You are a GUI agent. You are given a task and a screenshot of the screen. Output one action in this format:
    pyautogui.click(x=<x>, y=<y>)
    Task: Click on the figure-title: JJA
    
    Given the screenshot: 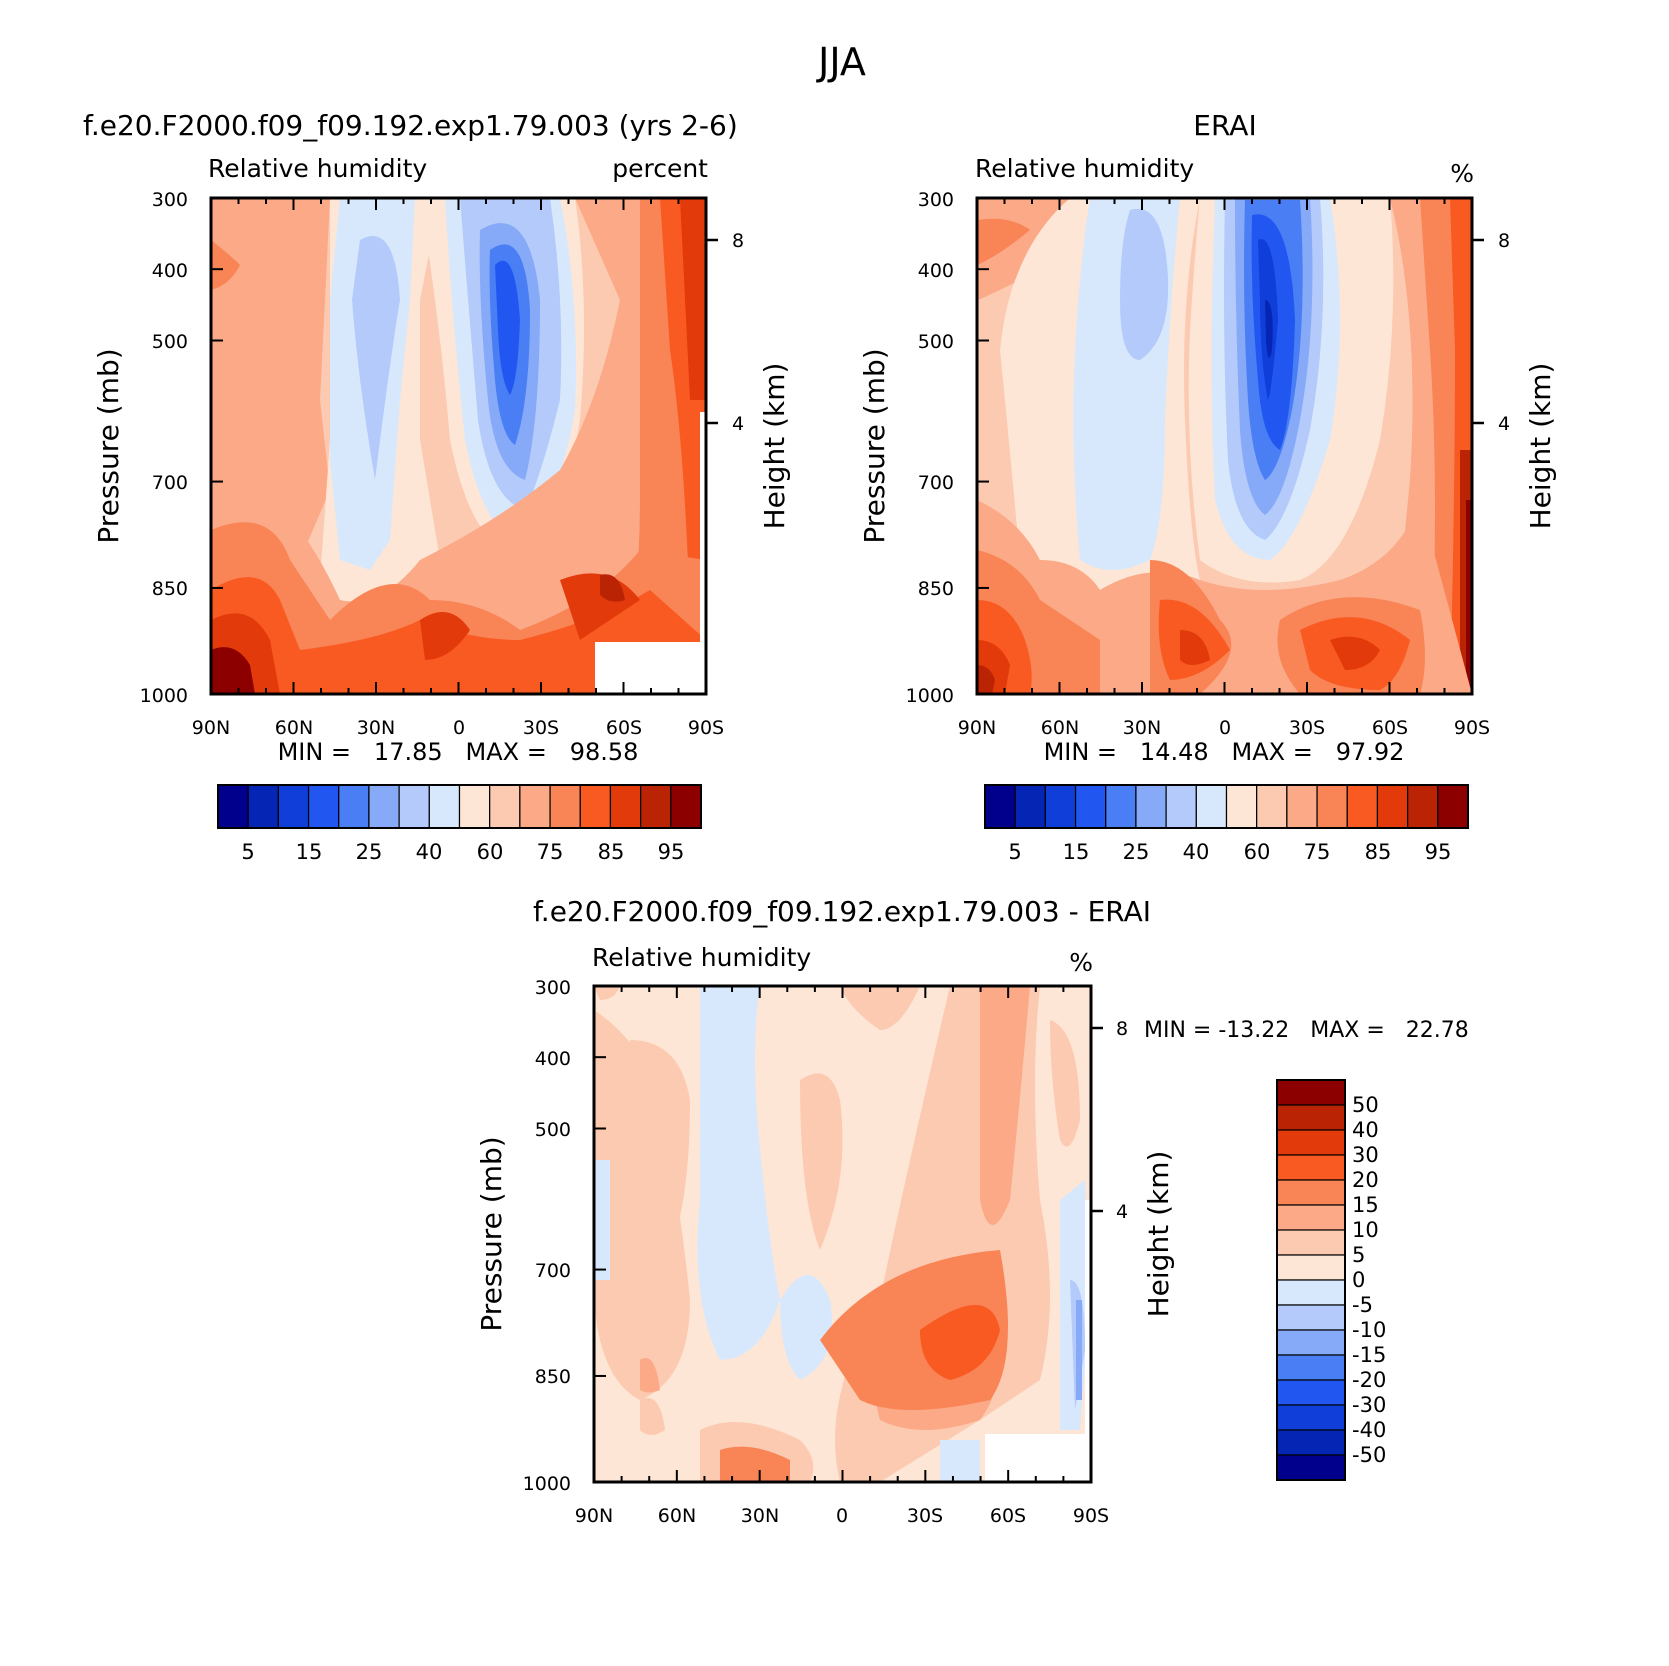 What is the action you would take?
    pyautogui.click(x=841, y=62)
    